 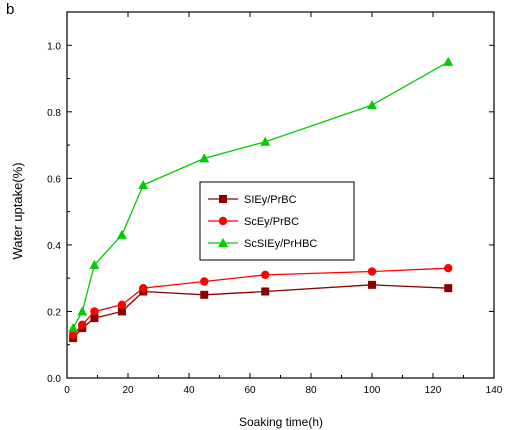 I want to click on series-circle, so click(x=260, y=301).